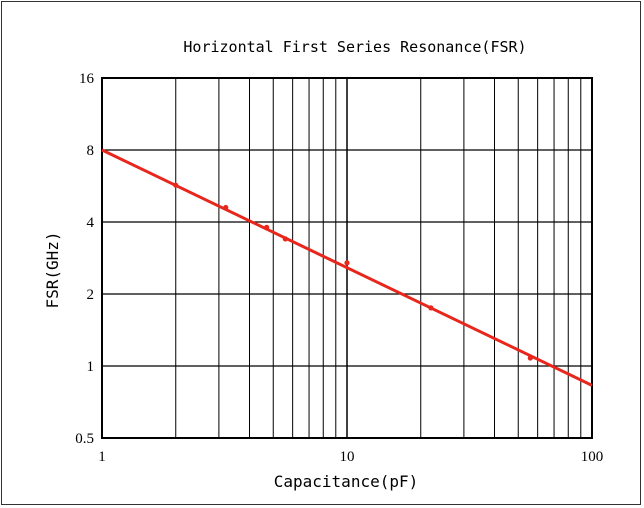  I want to click on y-tick-label: 8, so click(91, 151).